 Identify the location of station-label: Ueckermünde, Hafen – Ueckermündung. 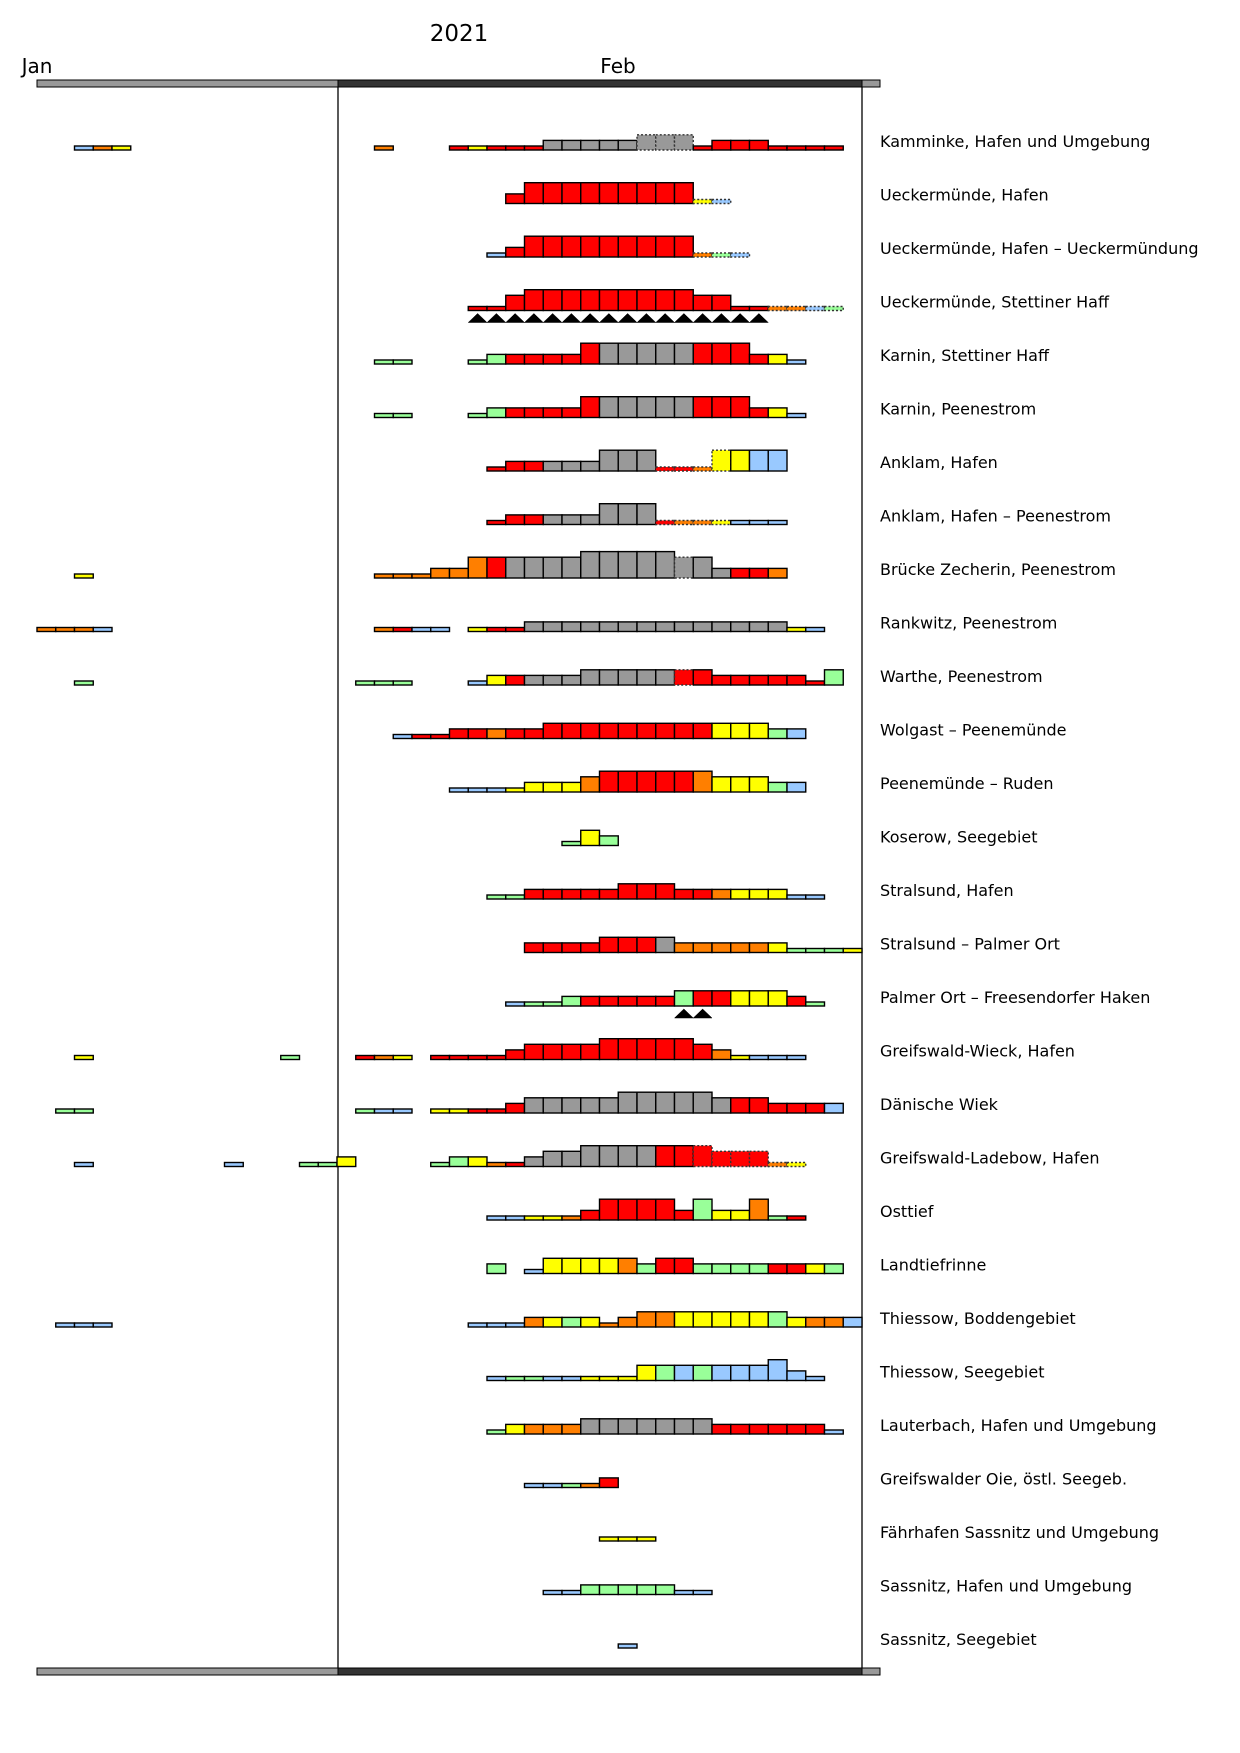
(1039, 248).